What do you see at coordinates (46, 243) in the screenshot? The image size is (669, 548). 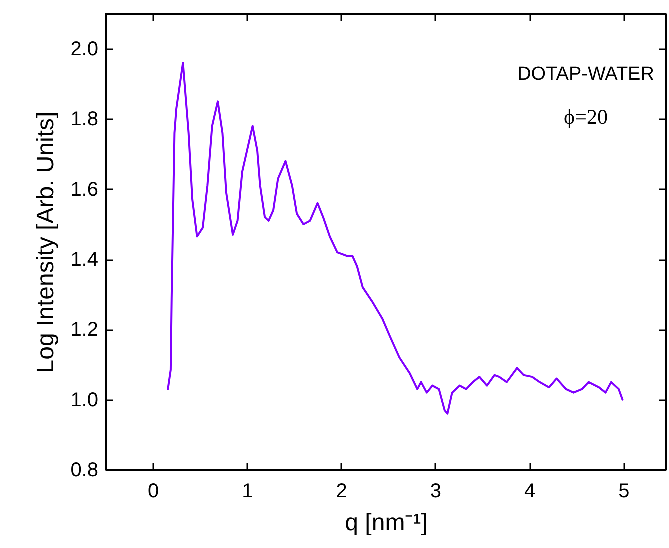 I see `y-axis-title: Log Intensity [Arb. Units]` at bounding box center [46, 243].